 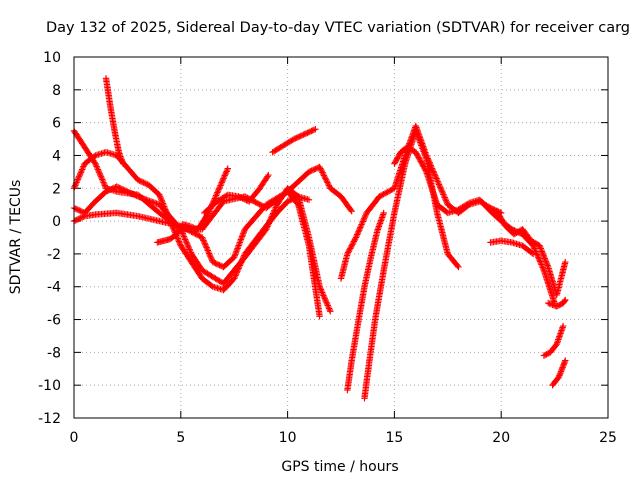 What do you see at coordinates (236, 194) in the screenshot?
I see `series-sat-g` at bounding box center [236, 194].